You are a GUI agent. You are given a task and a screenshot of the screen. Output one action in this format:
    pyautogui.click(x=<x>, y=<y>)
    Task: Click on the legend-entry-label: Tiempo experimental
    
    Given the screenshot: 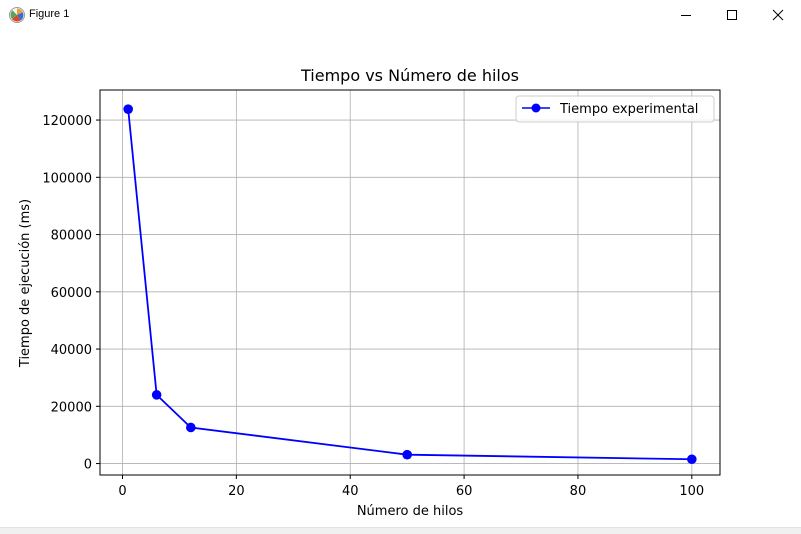 What is the action you would take?
    pyautogui.click(x=628, y=109)
    